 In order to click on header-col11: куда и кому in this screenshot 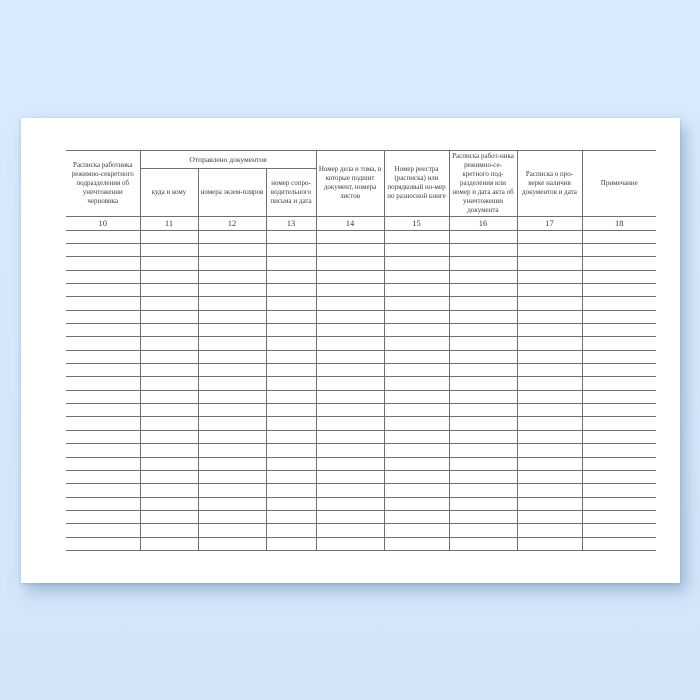, I will do `click(169, 192)`.